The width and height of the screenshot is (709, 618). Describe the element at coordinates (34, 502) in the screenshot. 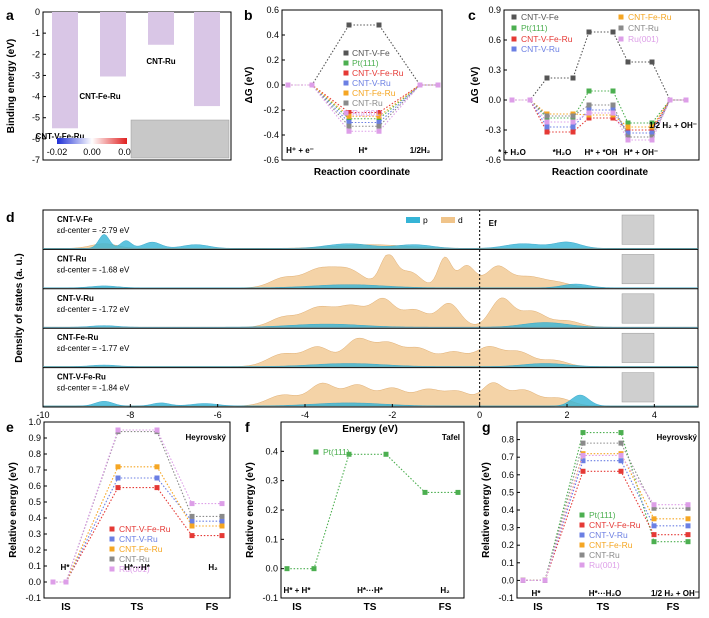

I see `y-tick-label: 0.5` at that location.